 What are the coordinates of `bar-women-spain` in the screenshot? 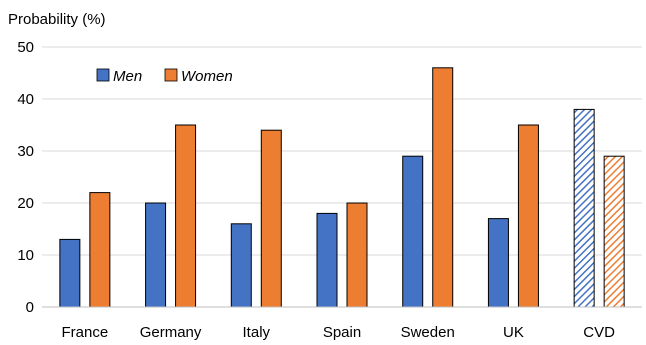 It's located at (357, 255).